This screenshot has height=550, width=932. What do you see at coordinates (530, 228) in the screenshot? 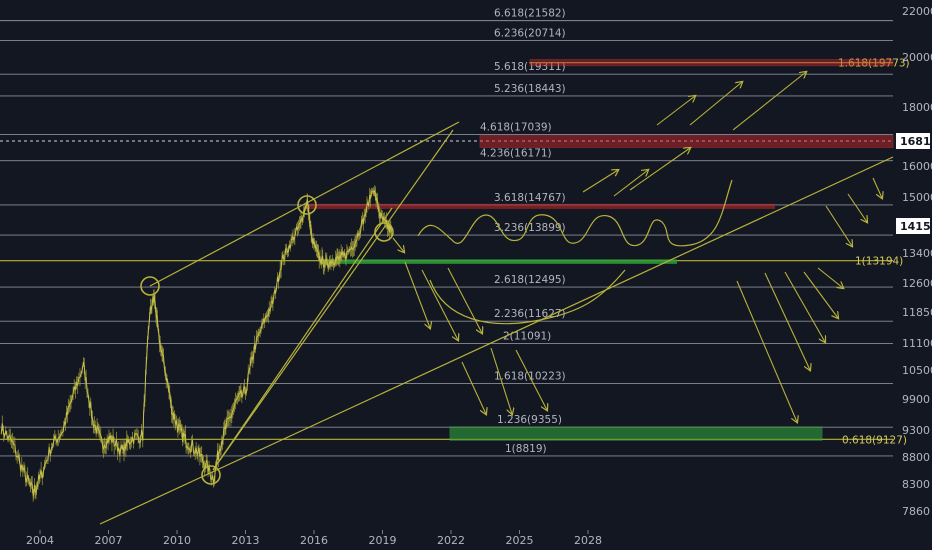
I see `fib-level-label: 3.236(13899)` at bounding box center [530, 228].